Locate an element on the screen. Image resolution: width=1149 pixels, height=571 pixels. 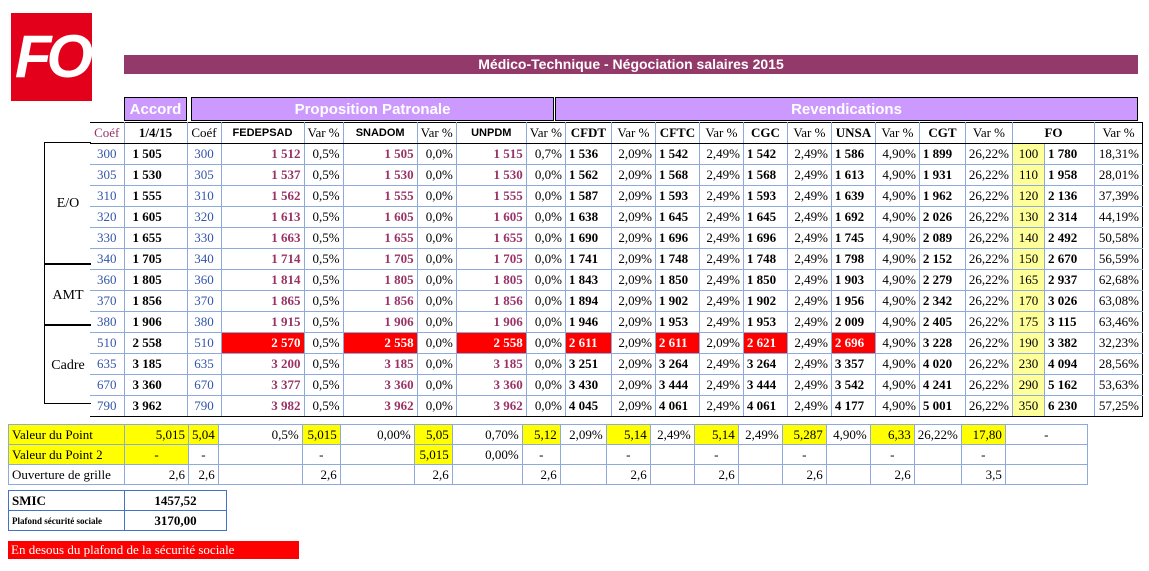
table-cell: 3 200 is located at coordinates (263, 364).